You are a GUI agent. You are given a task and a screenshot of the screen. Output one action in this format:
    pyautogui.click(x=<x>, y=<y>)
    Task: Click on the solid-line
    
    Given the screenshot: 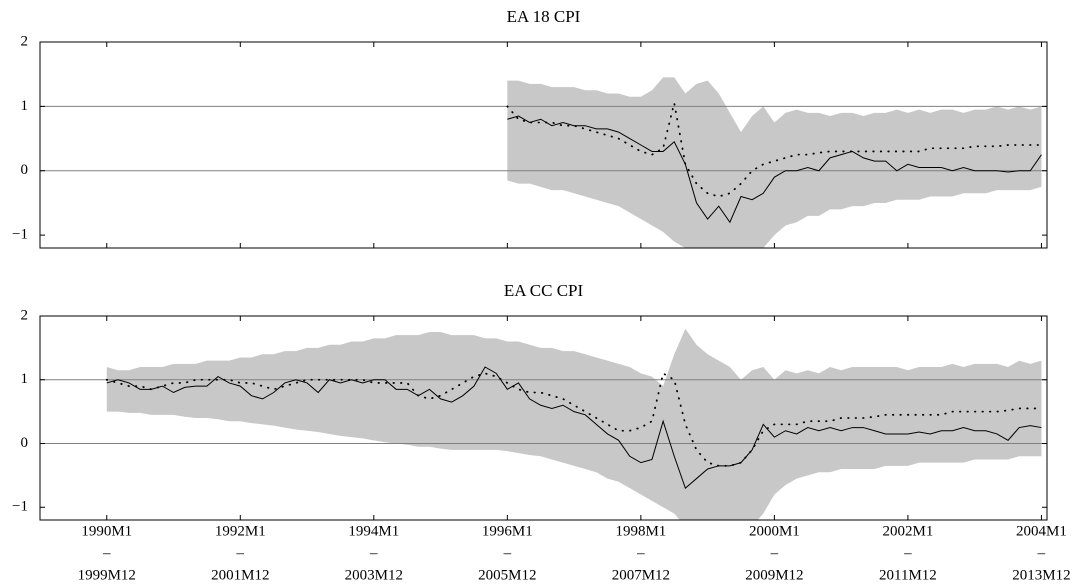 What is the action you would take?
    pyautogui.click(x=774, y=169)
    